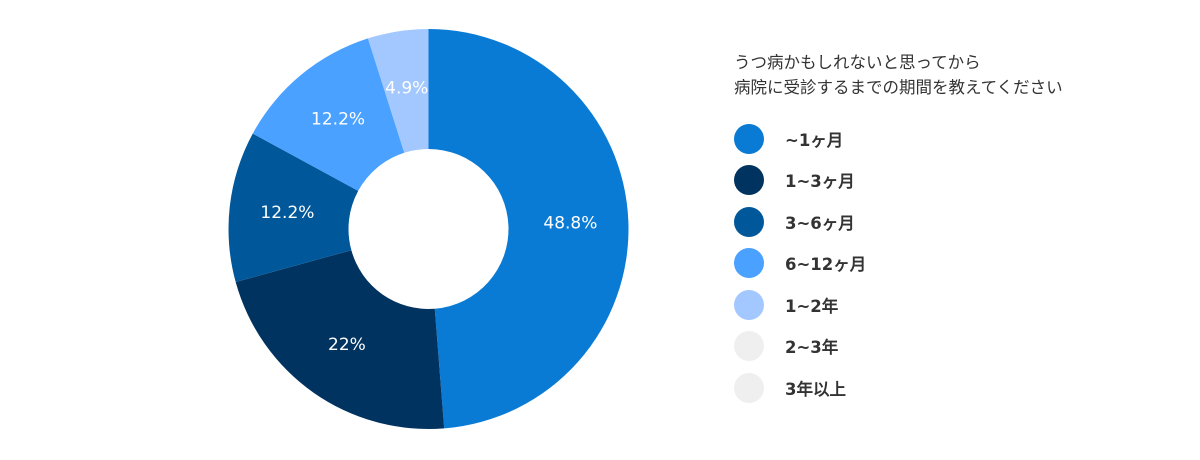 This screenshot has height=460, width=1200. Describe the element at coordinates (820, 182) in the screenshot. I see `legend-label: 1~3ヶ月` at that location.